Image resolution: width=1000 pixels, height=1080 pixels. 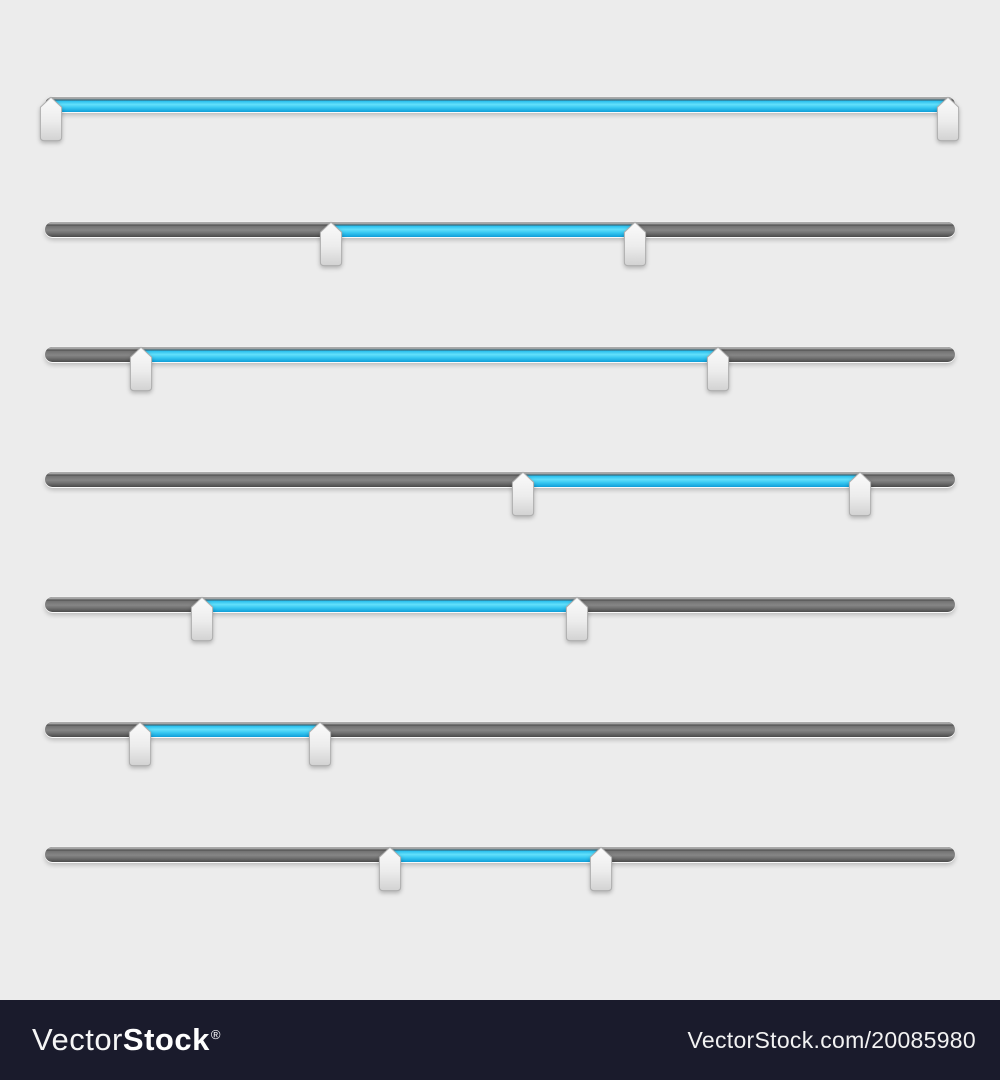 What do you see at coordinates (831, 1039) in the screenshot?
I see `attribution-url: VectorStock.com/20085980` at bounding box center [831, 1039].